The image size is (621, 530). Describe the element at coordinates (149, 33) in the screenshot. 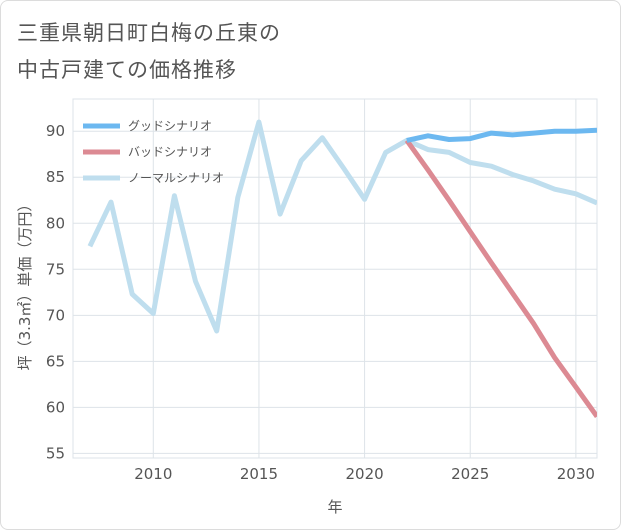

I see `chart-title-line-1: 三重県朝日町白梅の丘東の` at that location.